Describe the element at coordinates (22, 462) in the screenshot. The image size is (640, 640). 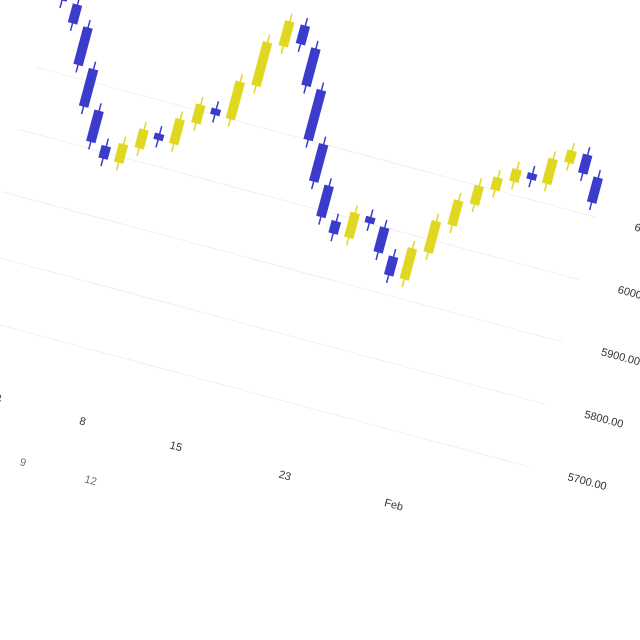
I see `ghost-axis-label: 9` at that location.